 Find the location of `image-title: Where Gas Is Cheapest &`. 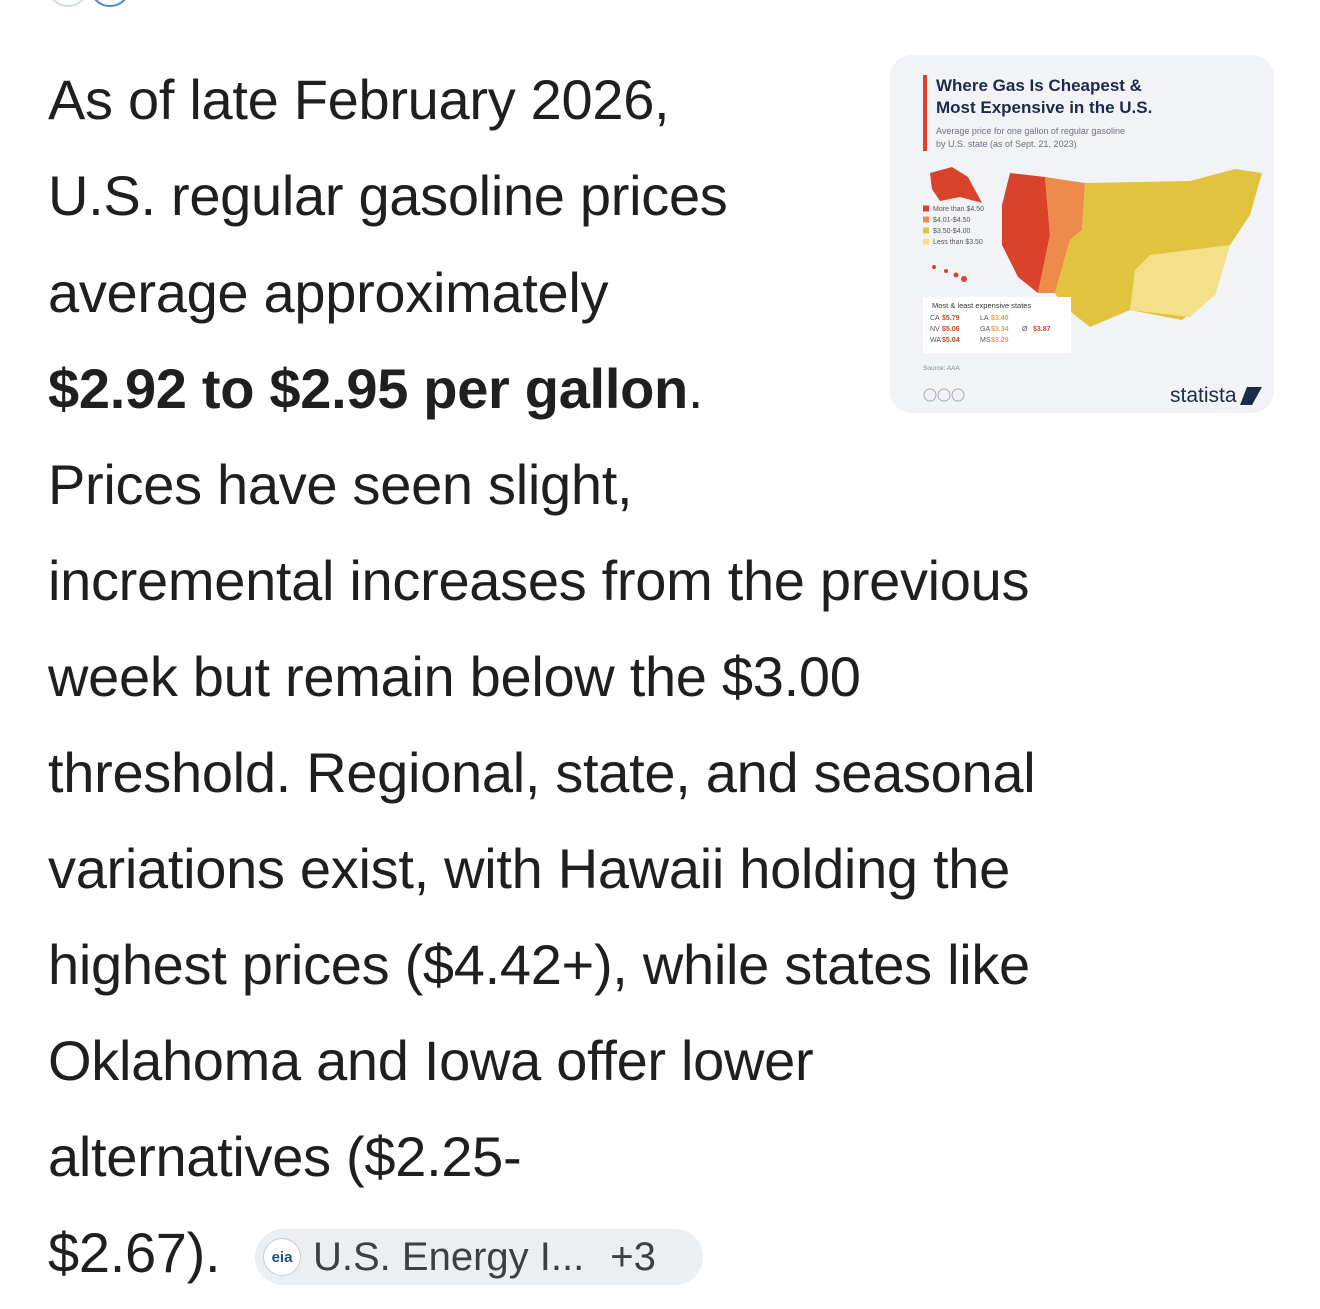

image-title: Where Gas Is Cheapest & is located at coordinates (1039, 85).